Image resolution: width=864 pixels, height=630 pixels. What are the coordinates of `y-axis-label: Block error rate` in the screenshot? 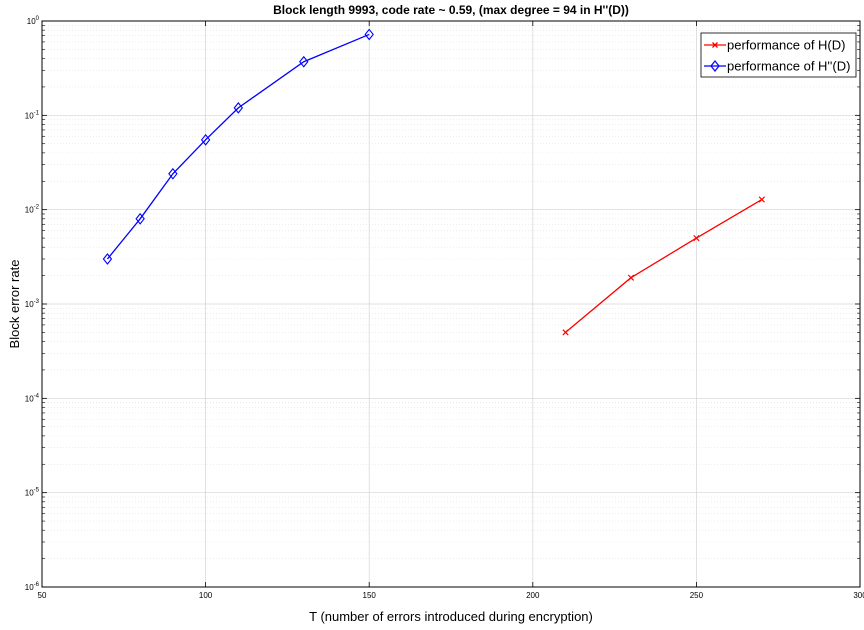 It's located at (14, 304).